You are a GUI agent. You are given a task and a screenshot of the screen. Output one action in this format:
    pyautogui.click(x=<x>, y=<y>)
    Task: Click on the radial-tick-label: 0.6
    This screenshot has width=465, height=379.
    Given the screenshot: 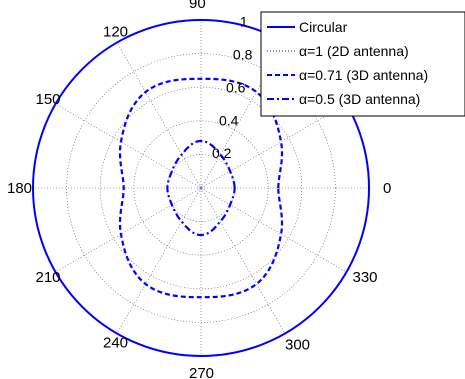 What is the action you would take?
    pyautogui.click(x=236, y=87)
    